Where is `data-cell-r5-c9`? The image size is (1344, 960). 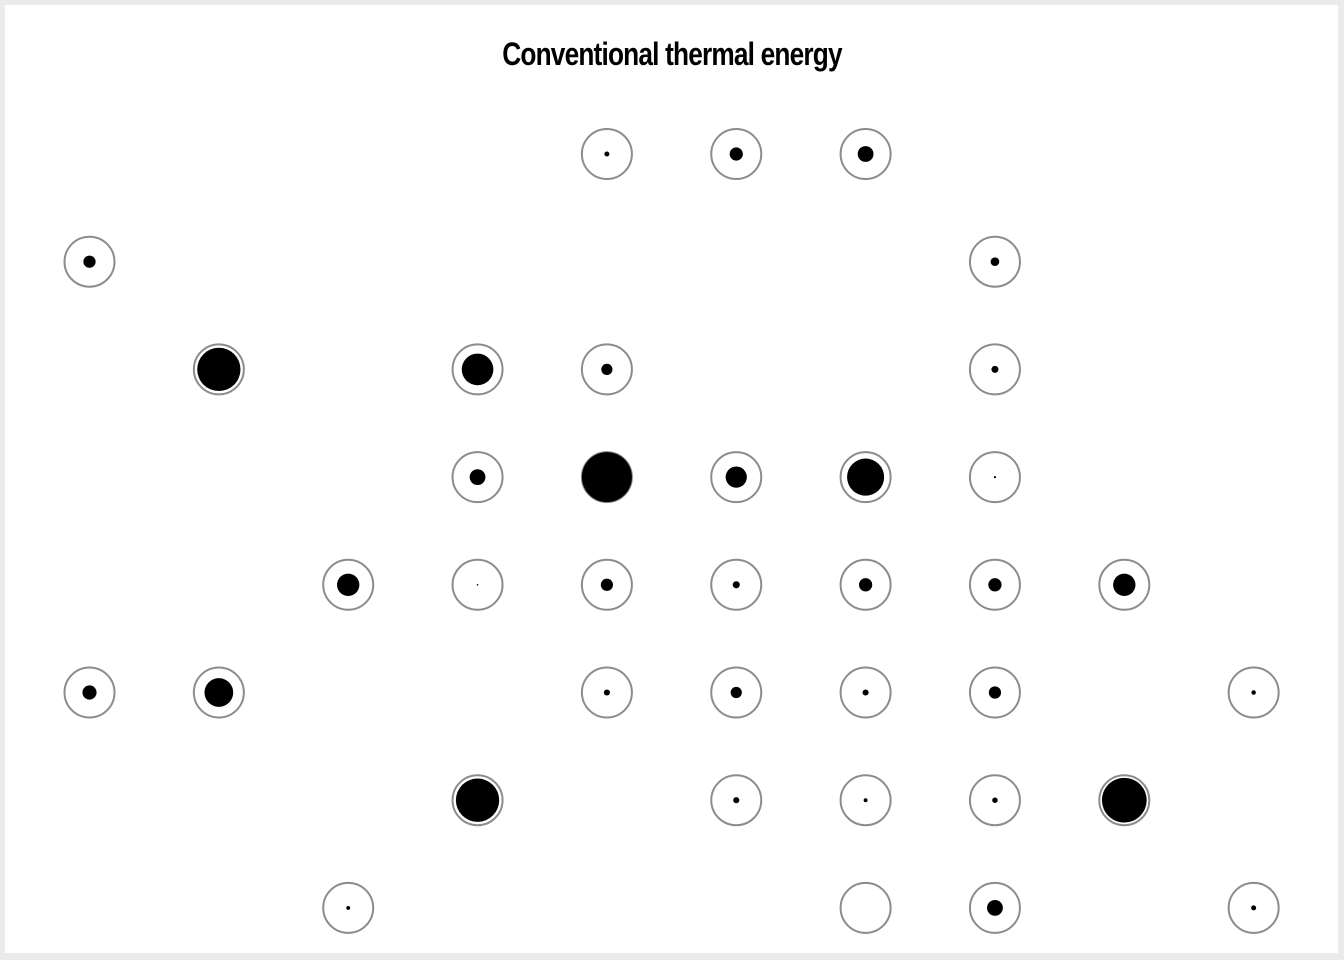 data-cell-r5-c9 is located at coordinates (1124, 584).